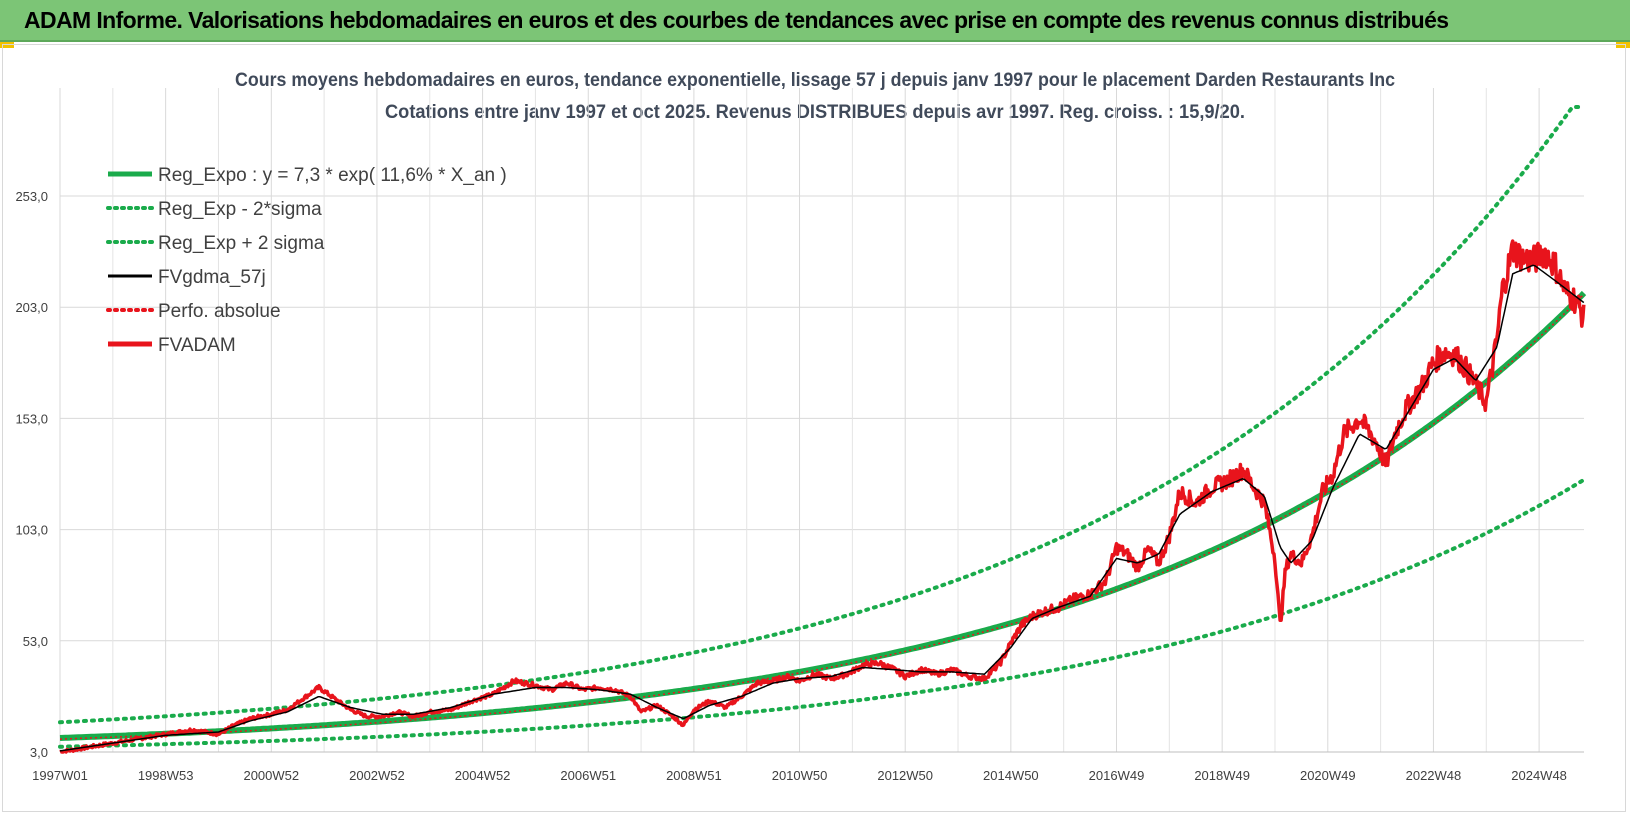 The height and width of the screenshot is (815, 1630). I want to click on x-tick-label: 1998W53, so click(166, 775).